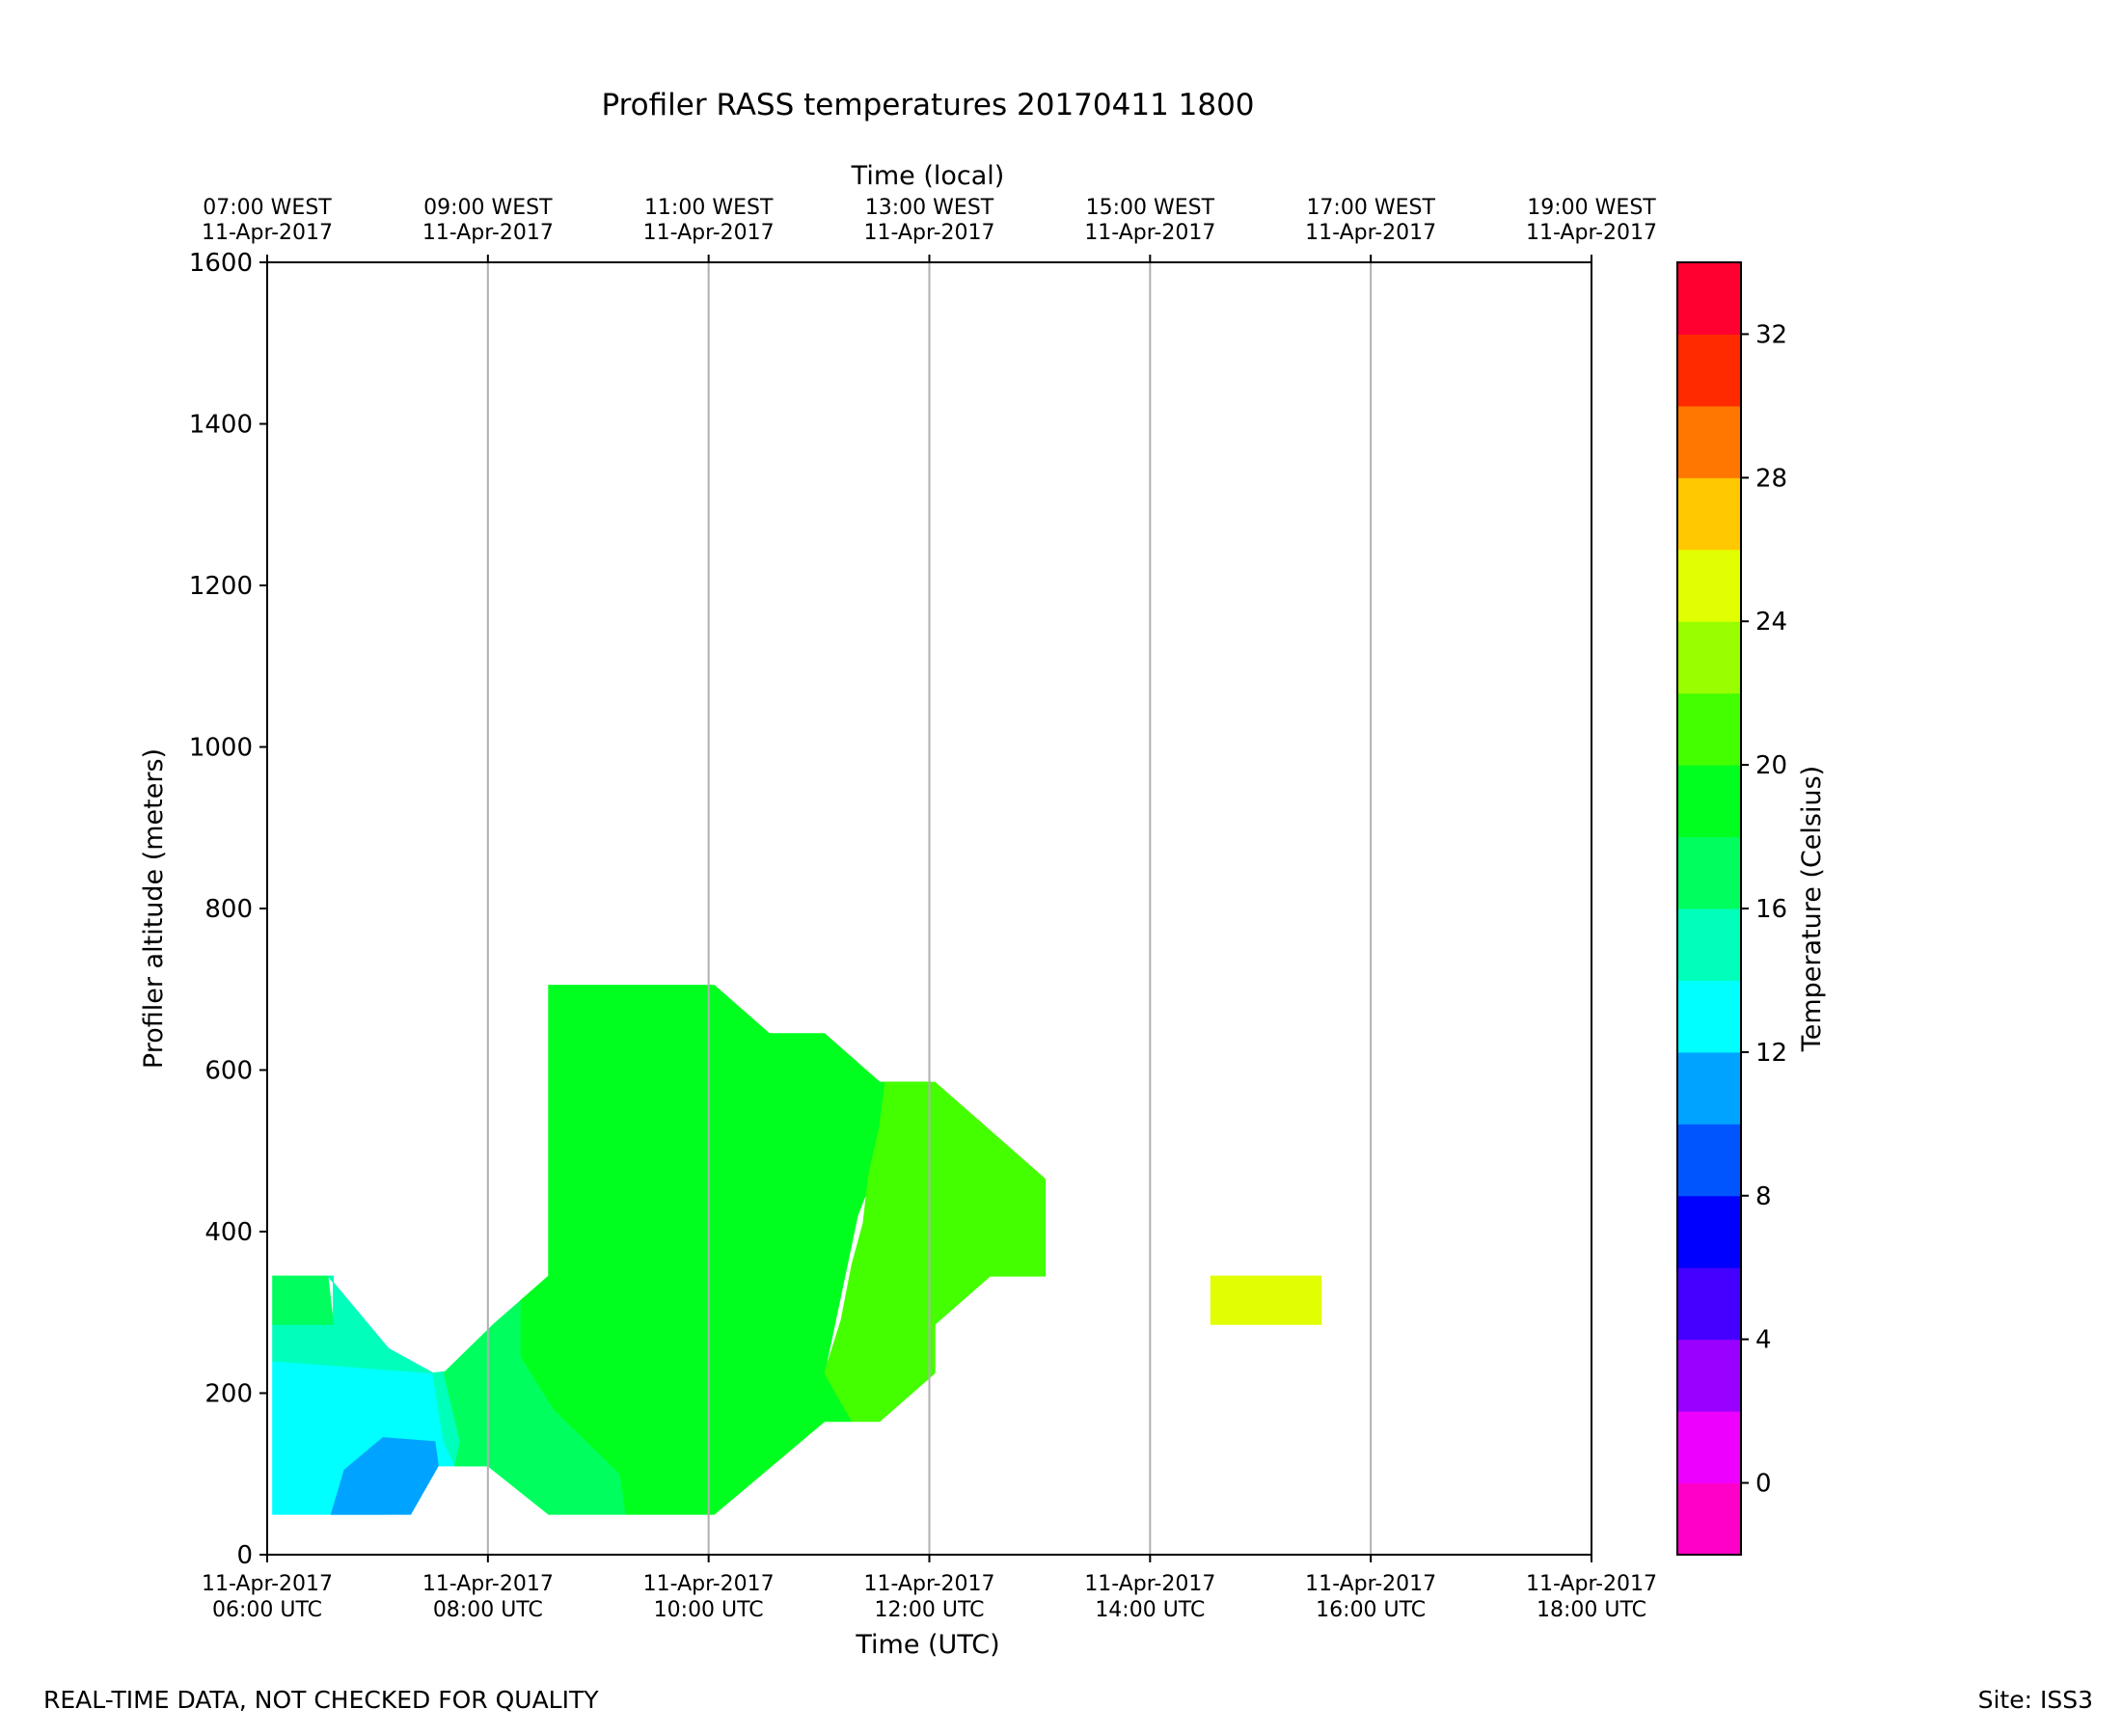 The height and width of the screenshot is (1736, 2122). I want to click on y-tick-label: 0, so click(245, 1555).